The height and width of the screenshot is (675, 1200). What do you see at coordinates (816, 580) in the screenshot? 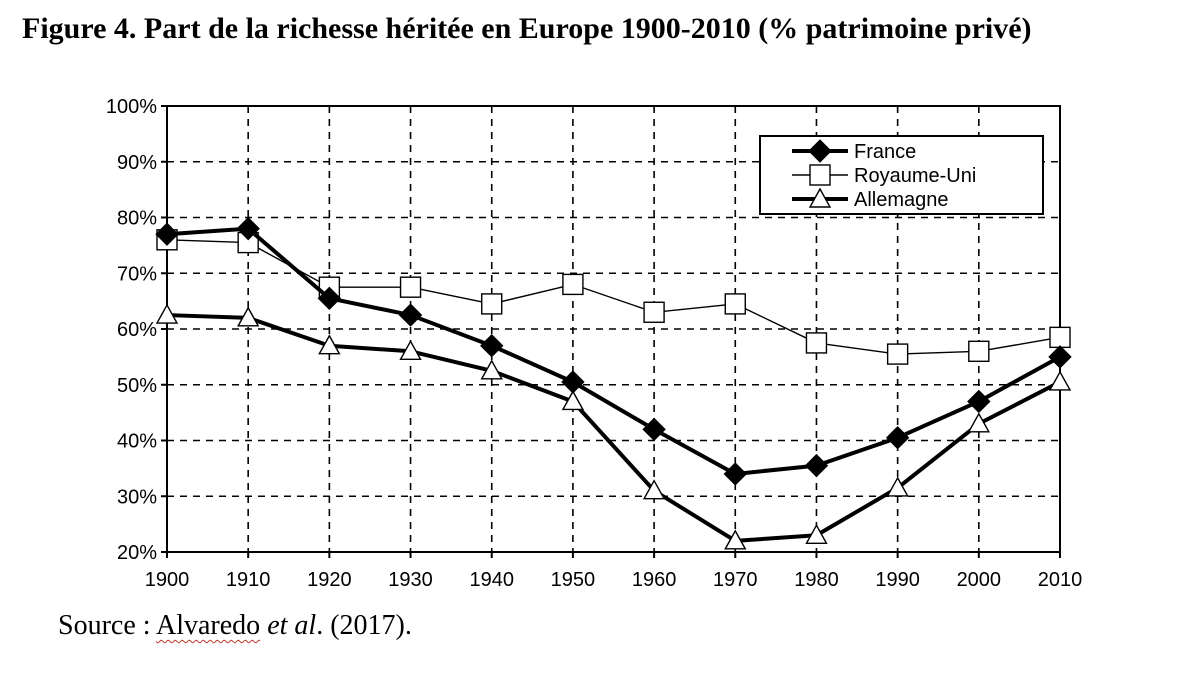
I see `x-tick-label: 1980` at bounding box center [816, 580].